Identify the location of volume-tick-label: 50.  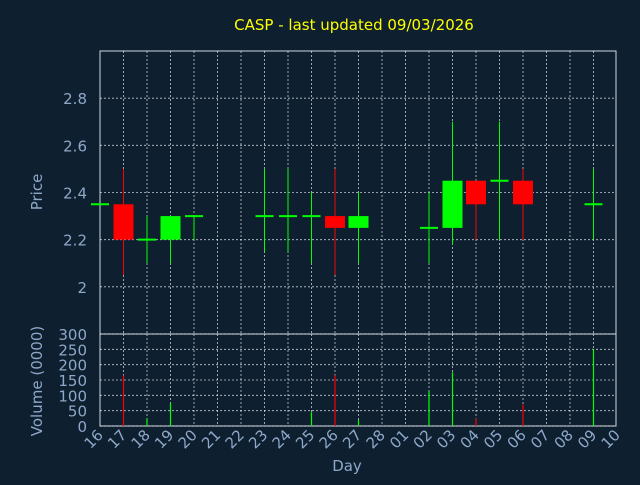
(77, 412).